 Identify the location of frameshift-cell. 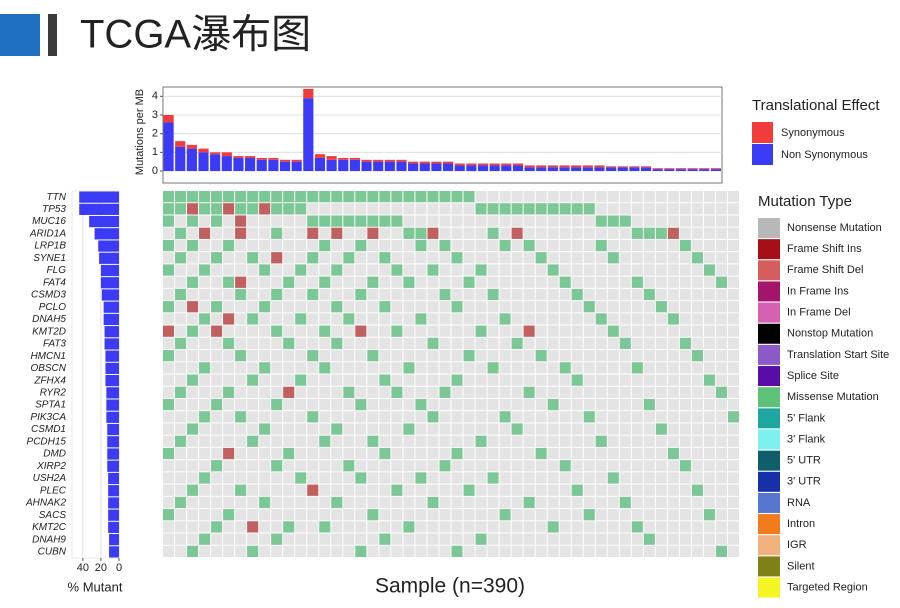
(241, 221).